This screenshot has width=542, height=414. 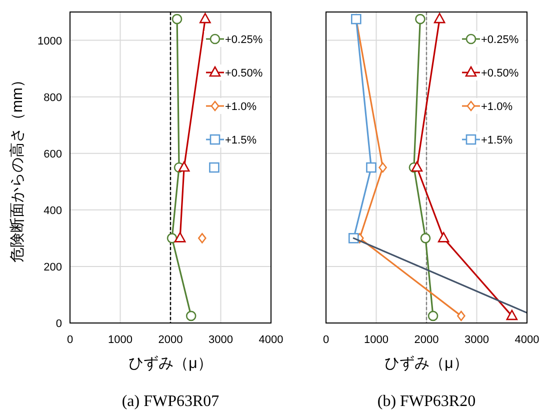 I want to click on y-tick-label: 400, so click(x=53, y=210).